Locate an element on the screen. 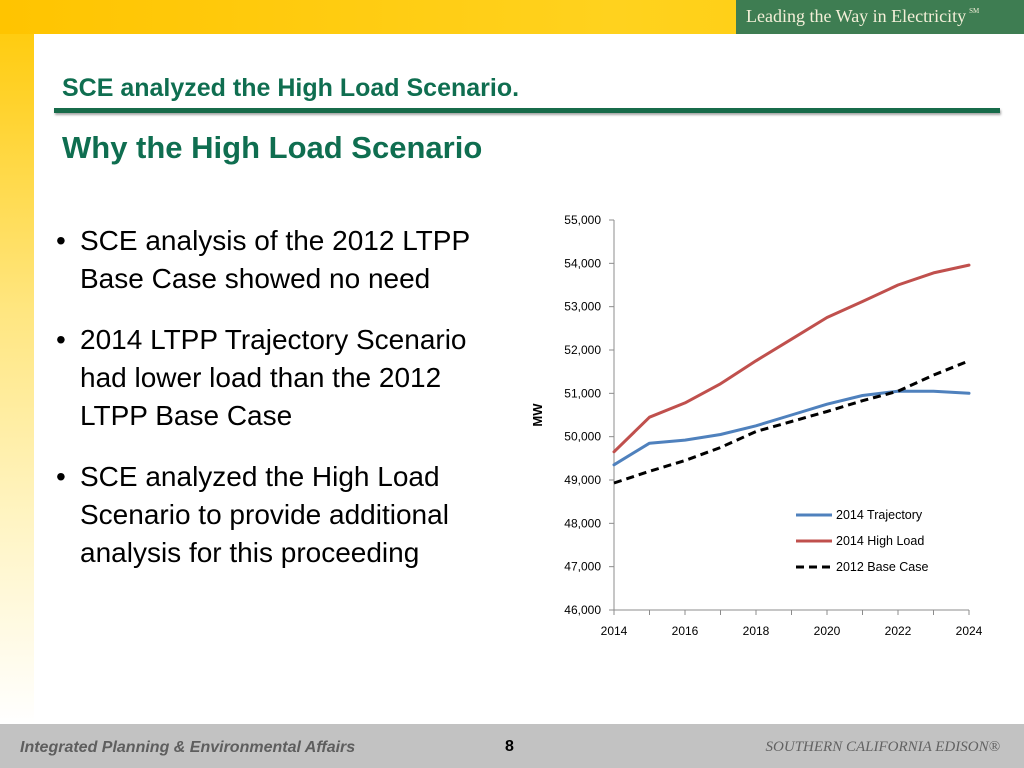 The image size is (1024, 768). y-tick-label: 46,000 is located at coordinates (582, 610).